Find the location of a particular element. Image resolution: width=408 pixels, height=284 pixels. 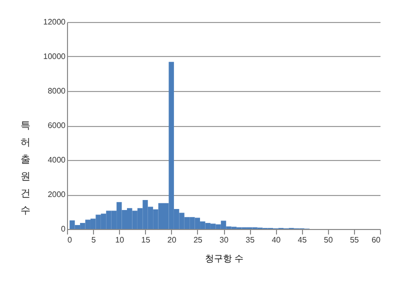

x-tick-label: 55 is located at coordinates (355, 240).